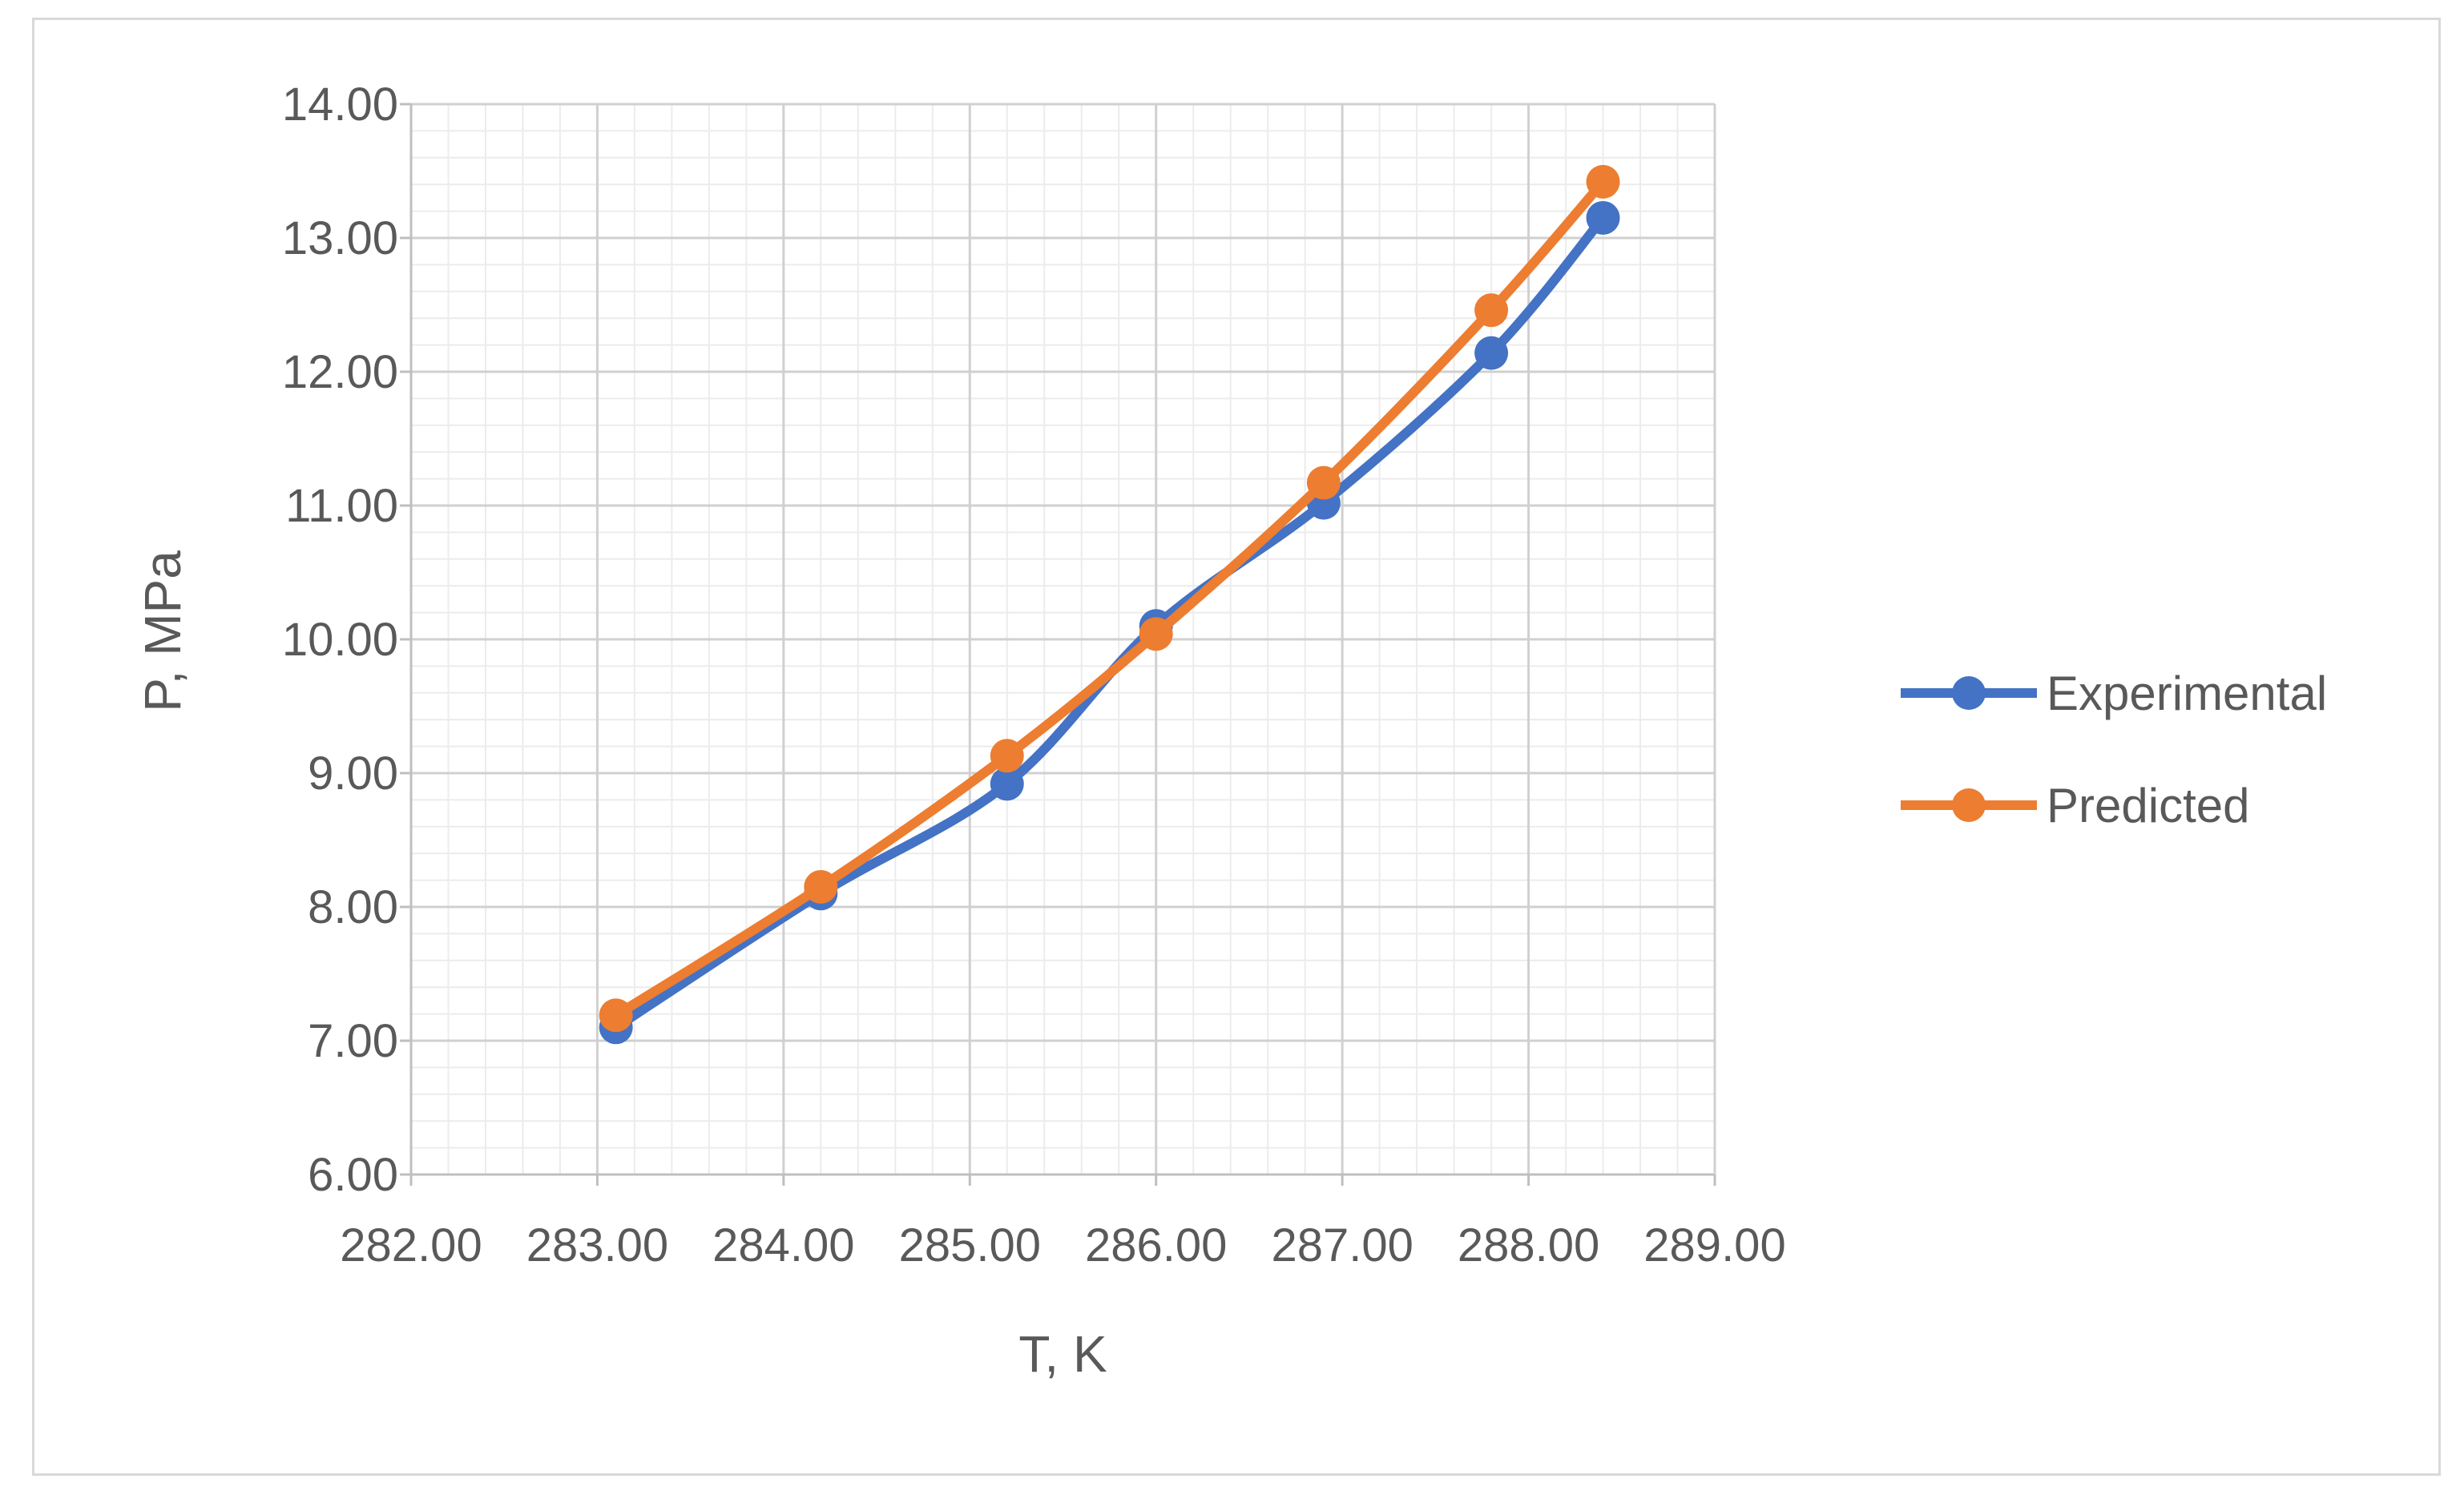 This screenshot has width=2464, height=1499. What do you see at coordinates (970, 1245) in the screenshot?
I see `x-tick-label: 285.00` at bounding box center [970, 1245].